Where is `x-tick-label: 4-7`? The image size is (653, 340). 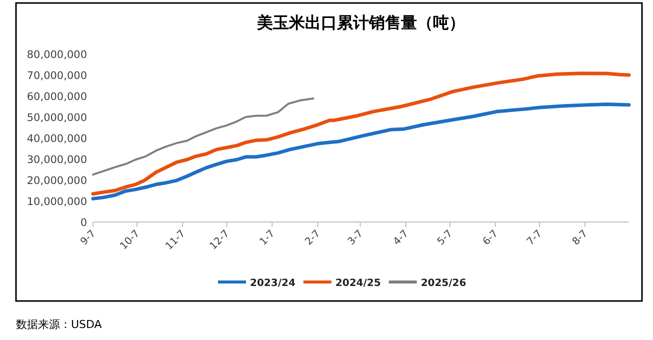 x-tick-label: 4-7 is located at coordinates (401, 238).